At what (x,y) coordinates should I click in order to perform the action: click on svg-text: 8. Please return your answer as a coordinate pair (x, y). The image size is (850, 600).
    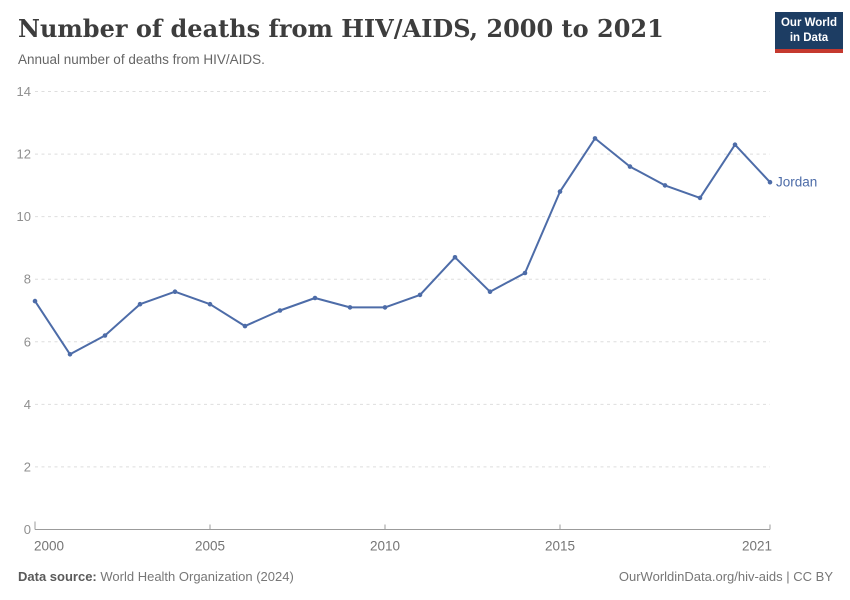
    Looking at the image, I should click on (27, 279).